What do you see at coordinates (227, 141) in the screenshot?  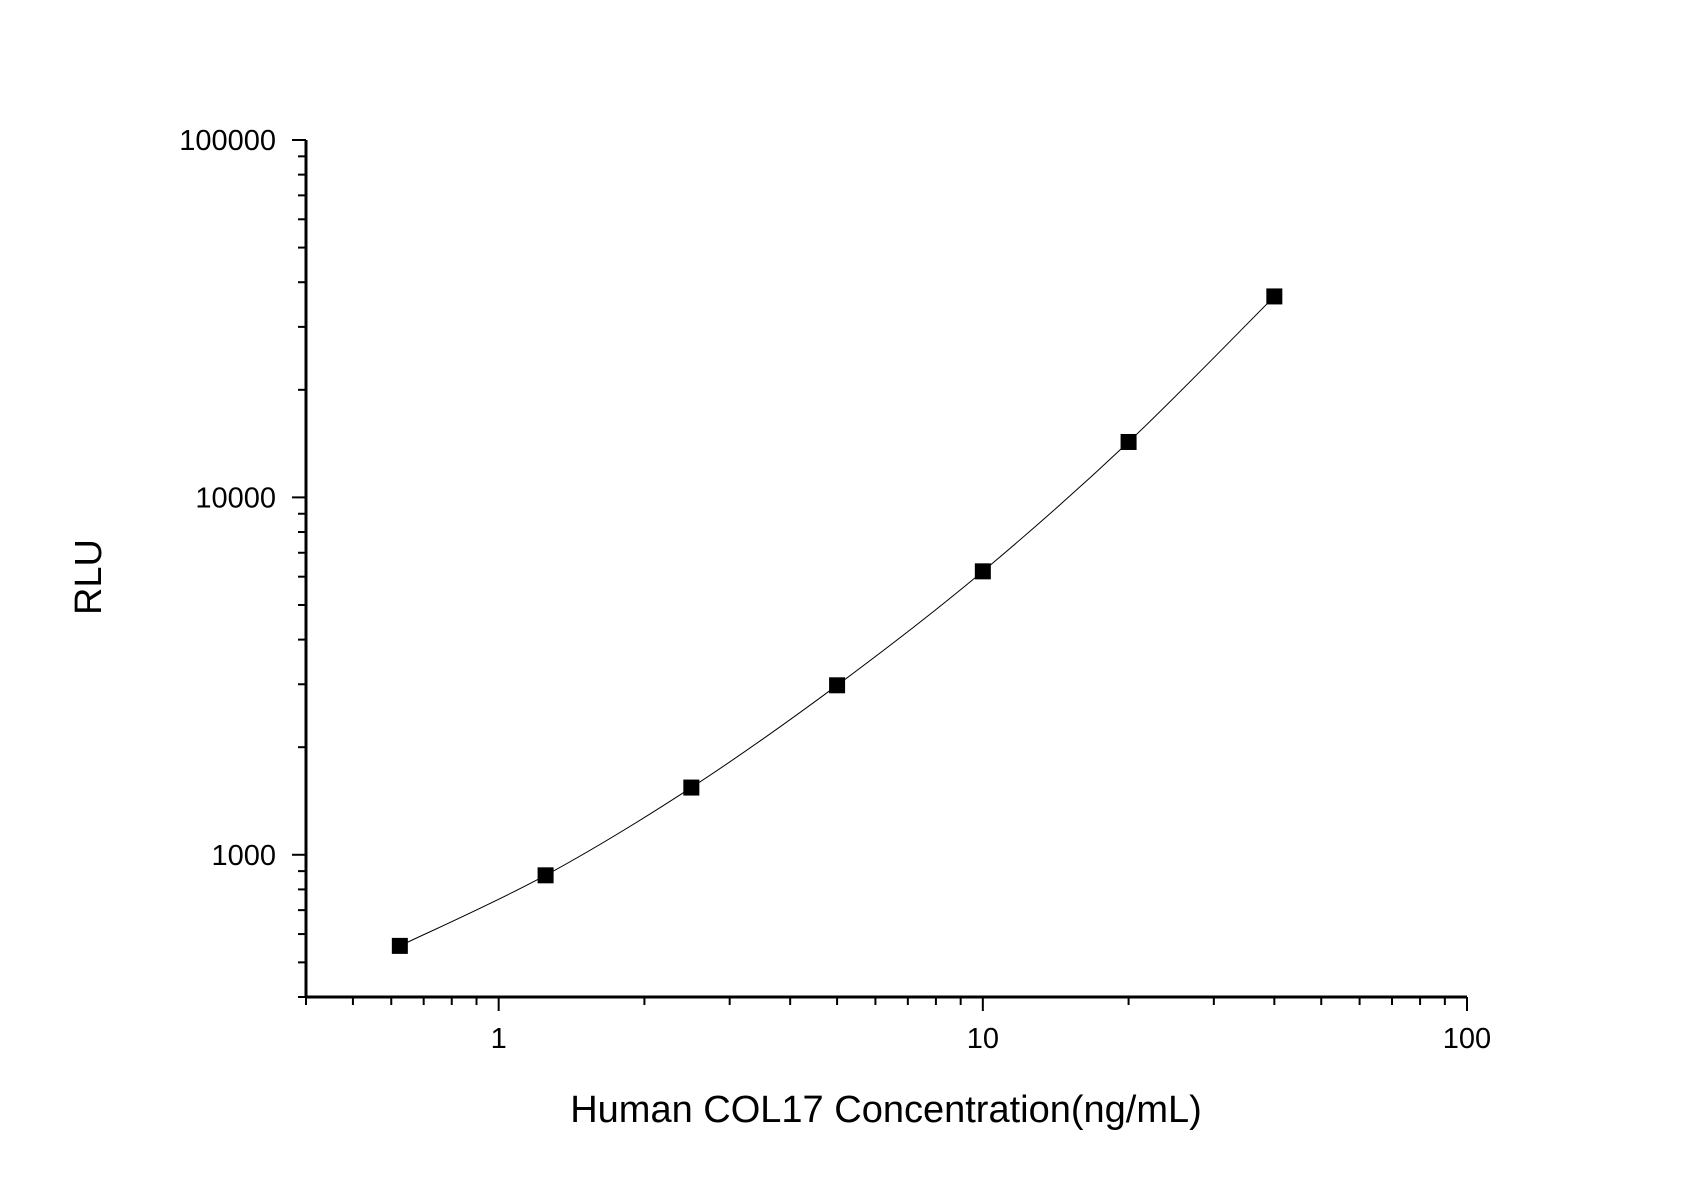 I see `y-tick-label: 100000` at bounding box center [227, 141].